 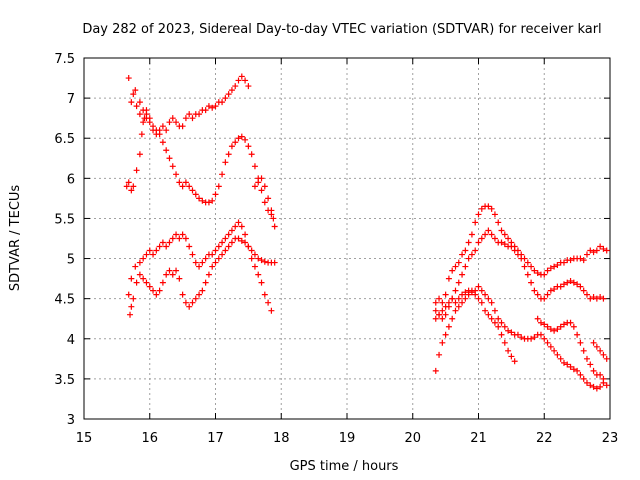 What do you see at coordinates (264, 202) in the screenshot?
I see `series-track-f` at bounding box center [264, 202].